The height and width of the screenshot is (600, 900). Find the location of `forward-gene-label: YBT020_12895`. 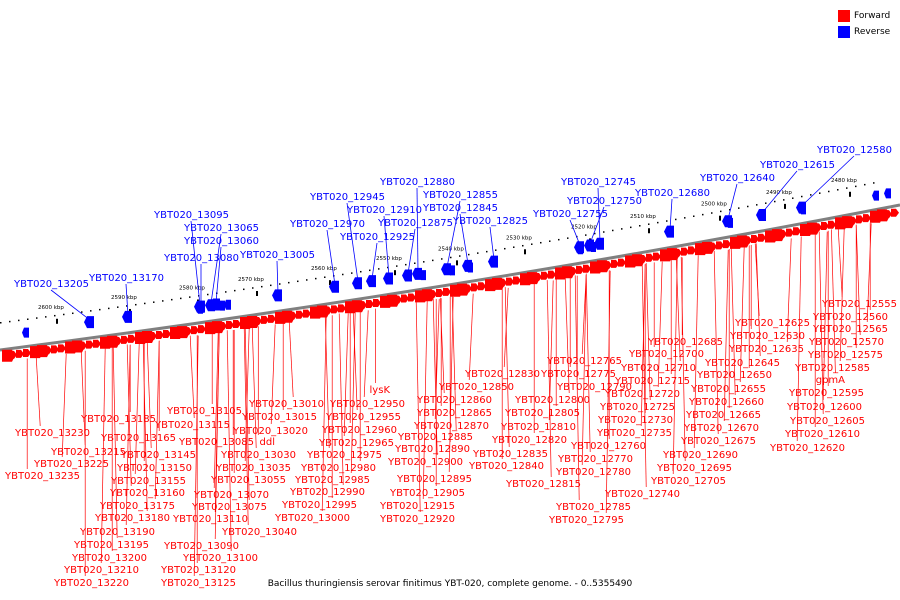

forward-gene-label: YBT020_12895 is located at coordinates (434, 479).